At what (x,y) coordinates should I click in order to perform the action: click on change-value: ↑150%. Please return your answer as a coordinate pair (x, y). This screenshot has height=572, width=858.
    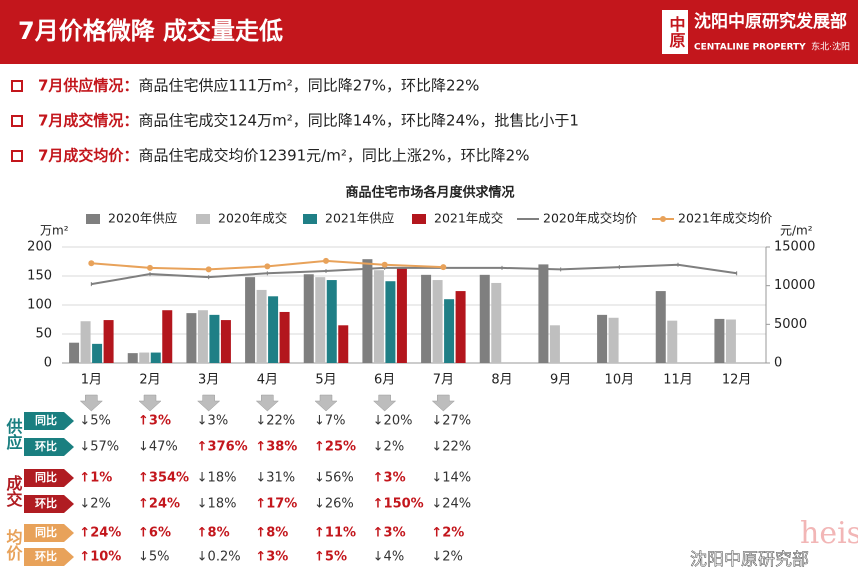
    Looking at the image, I should click on (398, 504).